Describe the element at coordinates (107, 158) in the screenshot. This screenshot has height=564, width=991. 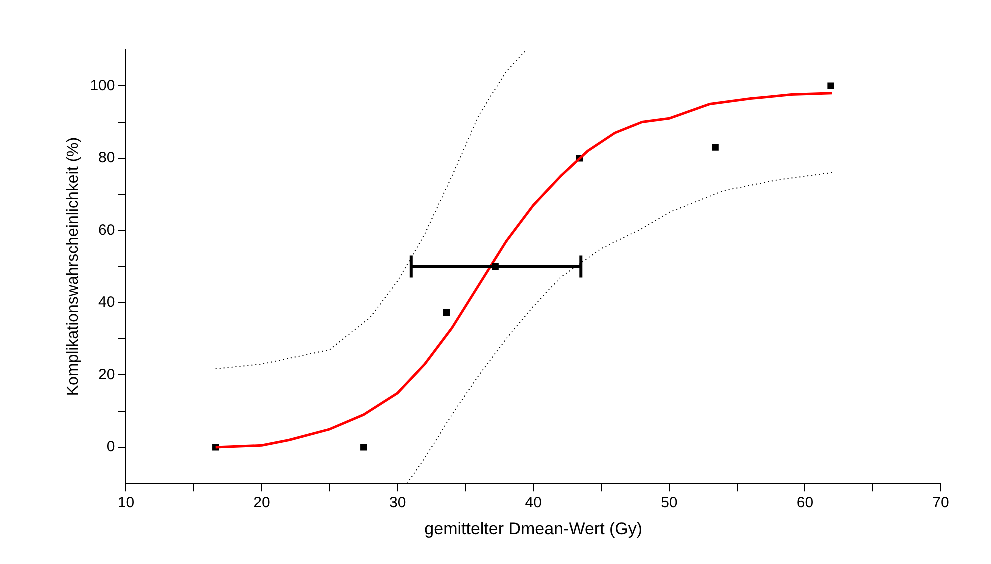
I see `y-tick-label: 80` at that location.